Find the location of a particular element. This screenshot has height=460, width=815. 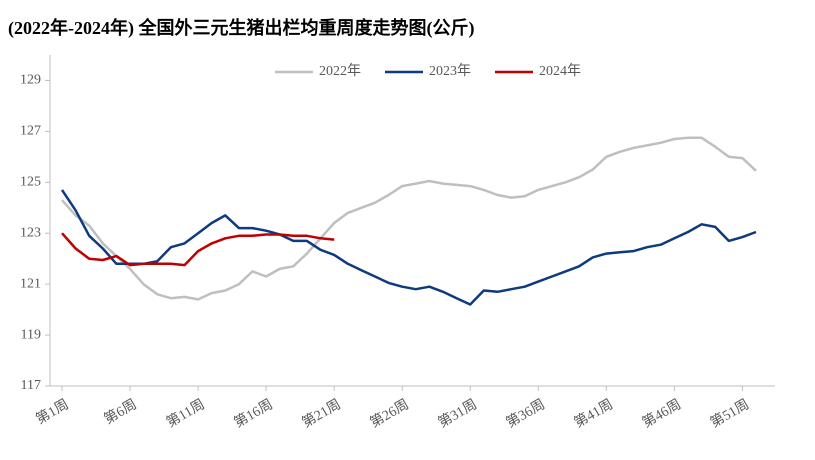

y-tick-label: 117 is located at coordinates (31, 385).